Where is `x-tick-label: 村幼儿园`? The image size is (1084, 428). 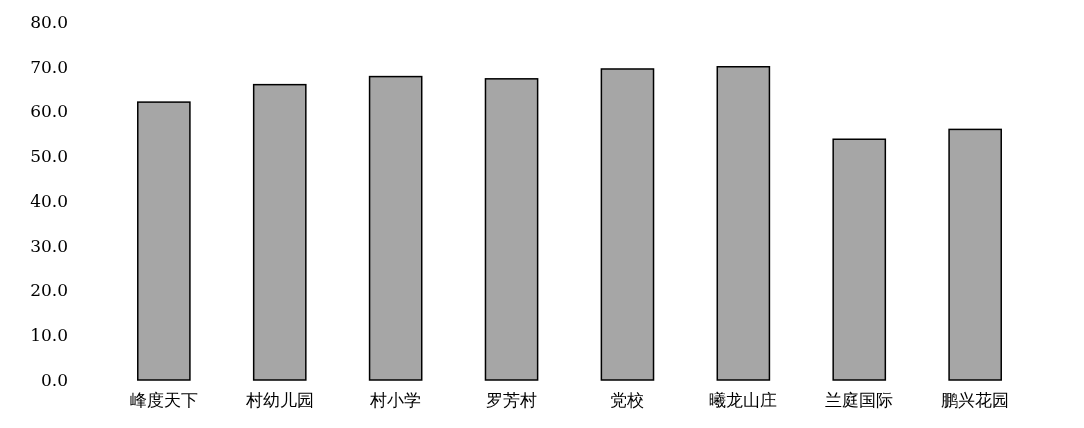 x-tick-label: 村幼儿园 is located at coordinates (279, 400).